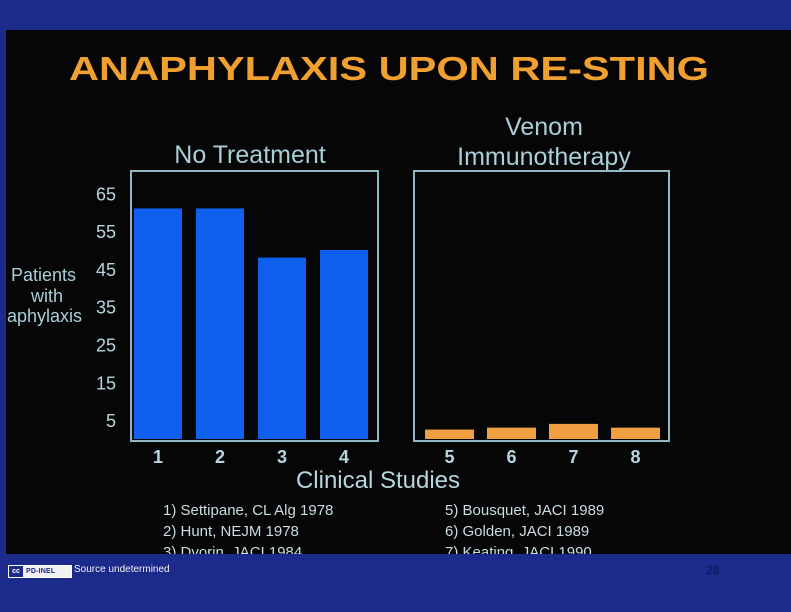 The height and width of the screenshot is (612, 791). I want to click on x-axis-label: Clinical Studies, so click(378, 480).